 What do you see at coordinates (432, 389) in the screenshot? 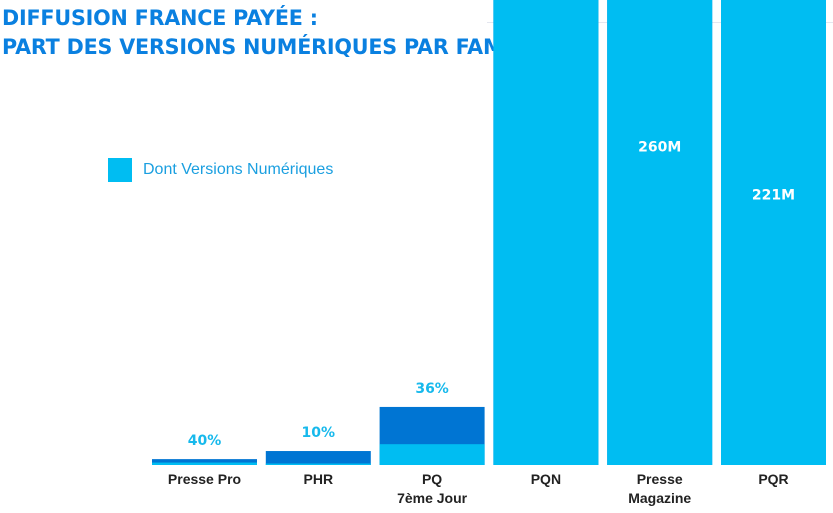
I see `pct-label: 36%` at bounding box center [432, 389].